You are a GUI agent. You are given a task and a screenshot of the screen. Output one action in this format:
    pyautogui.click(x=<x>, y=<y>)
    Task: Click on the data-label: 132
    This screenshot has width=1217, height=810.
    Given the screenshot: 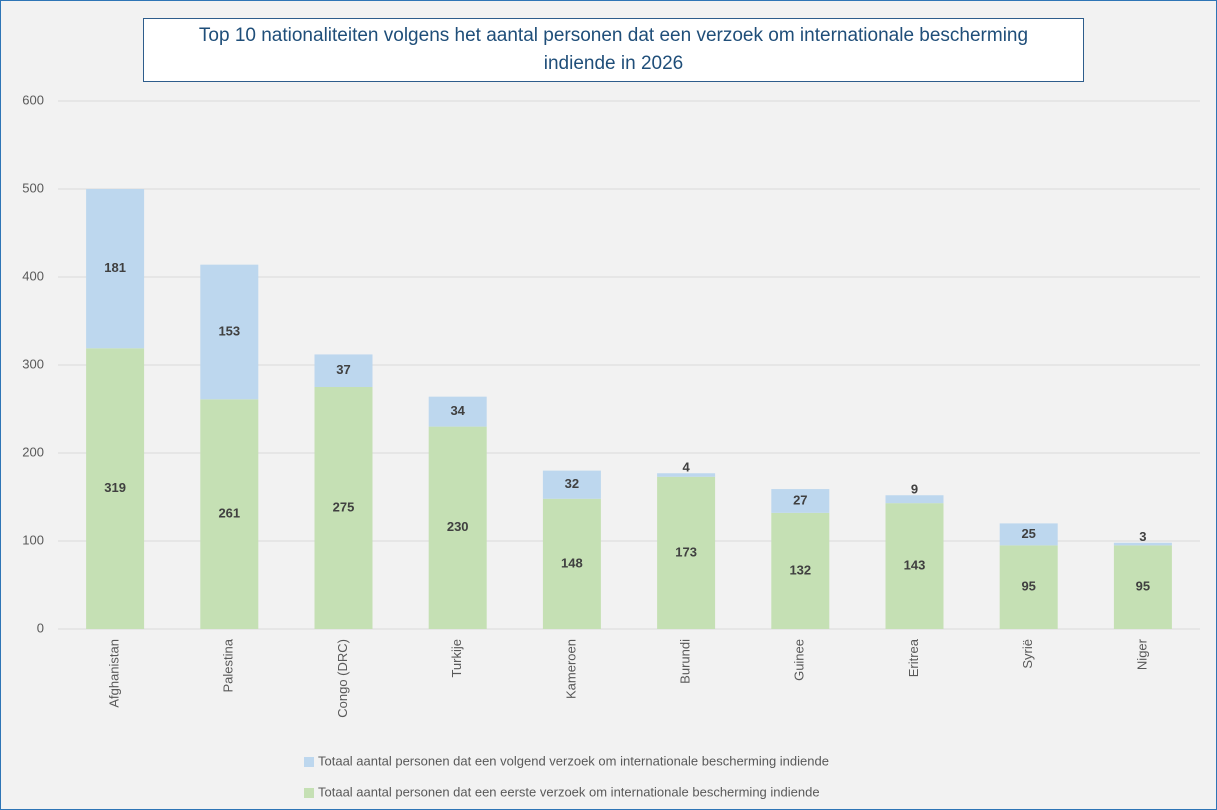 What is the action you would take?
    pyautogui.click(x=800, y=569)
    